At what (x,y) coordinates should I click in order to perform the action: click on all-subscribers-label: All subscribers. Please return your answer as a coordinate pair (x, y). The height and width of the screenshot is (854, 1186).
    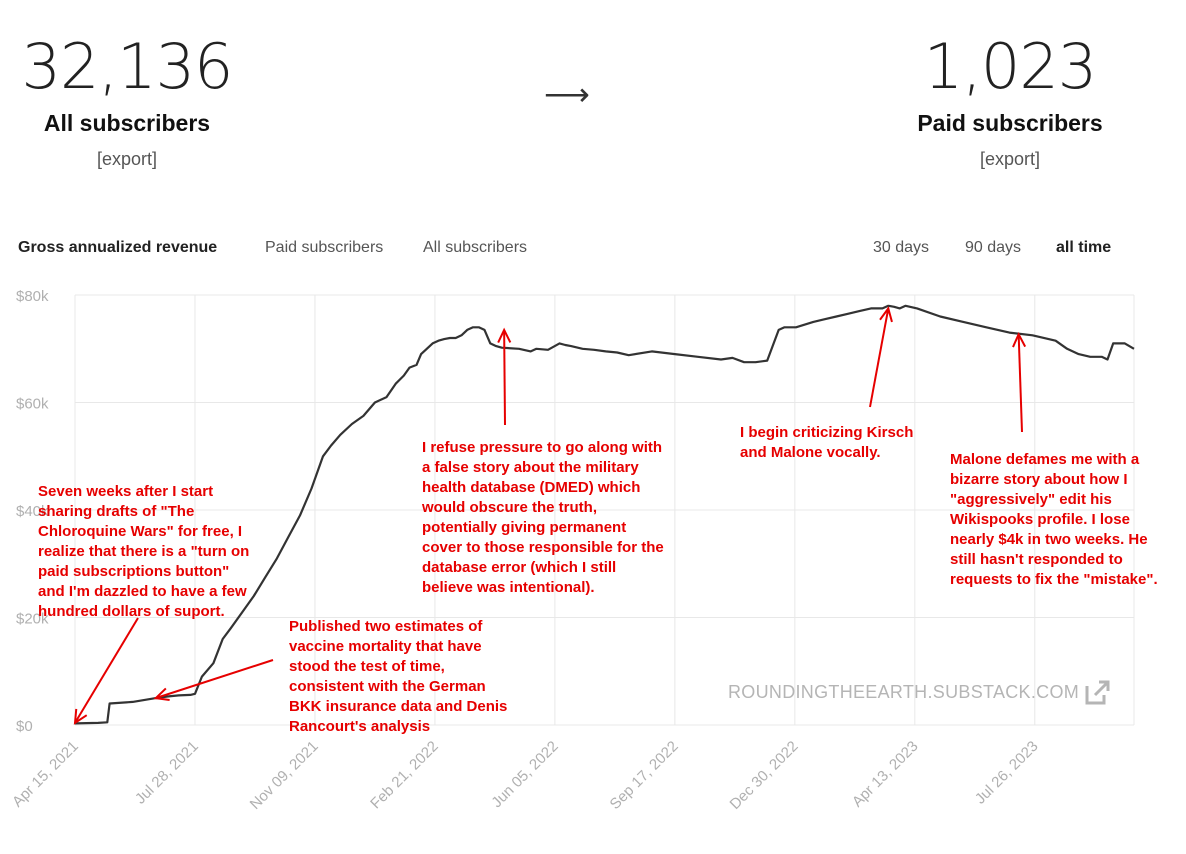
    Looking at the image, I should click on (127, 123).